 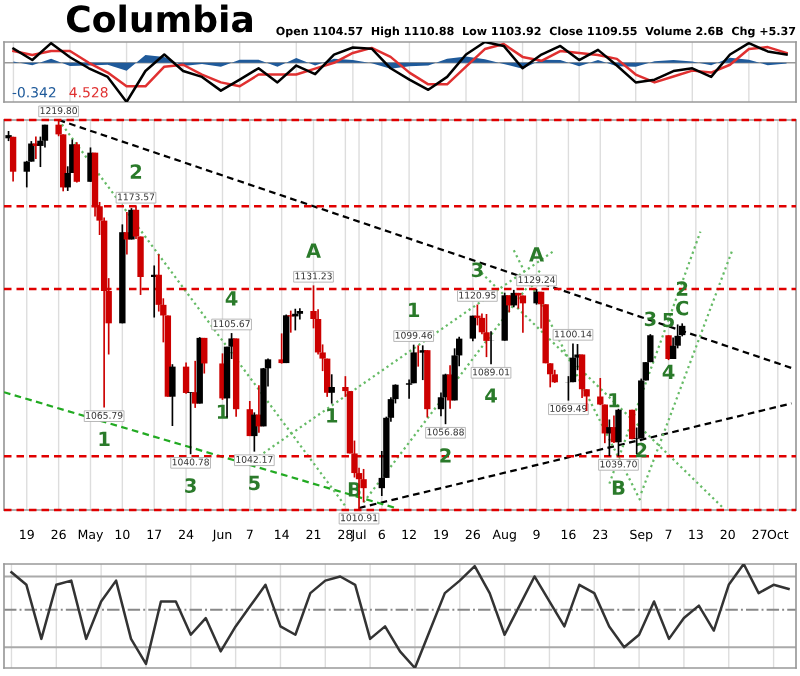 What do you see at coordinates (159, 18) in the screenshot?
I see `chart-title: Columbia` at bounding box center [159, 18].